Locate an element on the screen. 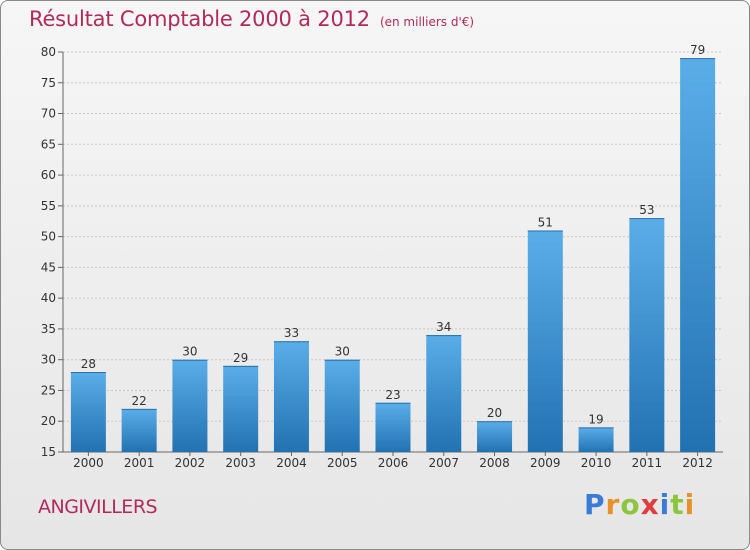  data-label: 51 is located at coordinates (545, 222).